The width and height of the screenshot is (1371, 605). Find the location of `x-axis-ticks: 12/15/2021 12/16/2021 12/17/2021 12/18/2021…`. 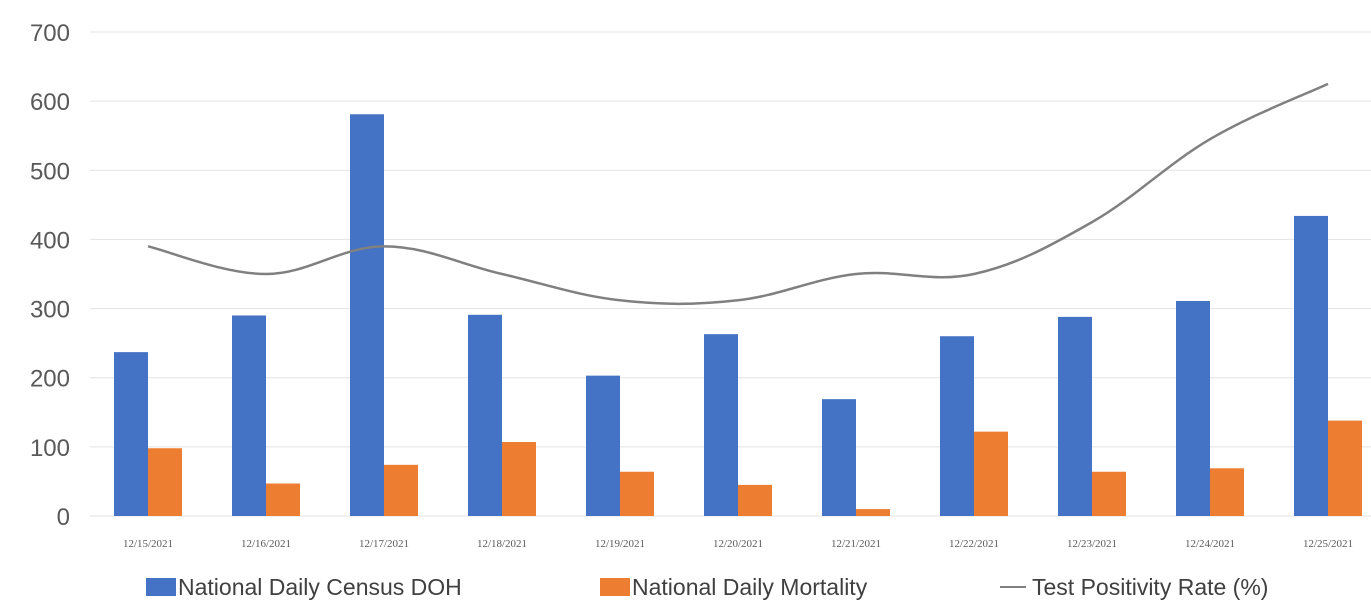

x-axis-ticks: 12/15/2021 12/16/2021 12/17/2021 12/18/2021… is located at coordinates (738, 544).